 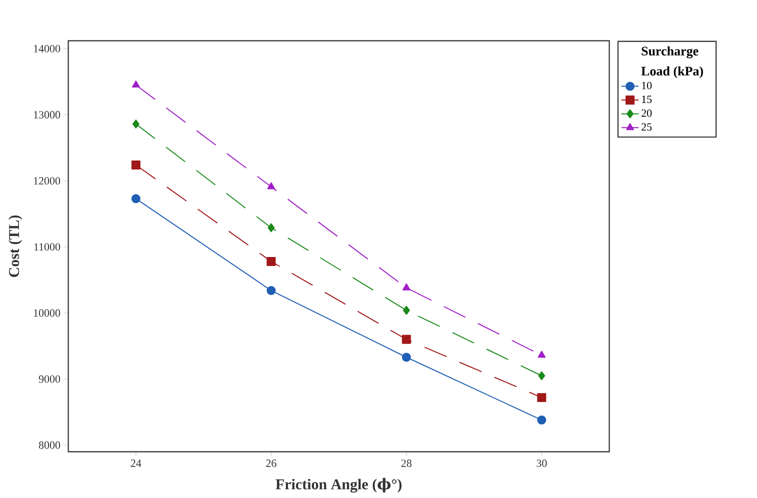 What do you see at coordinates (647, 86) in the screenshot?
I see `legend-label: 10` at bounding box center [647, 86].